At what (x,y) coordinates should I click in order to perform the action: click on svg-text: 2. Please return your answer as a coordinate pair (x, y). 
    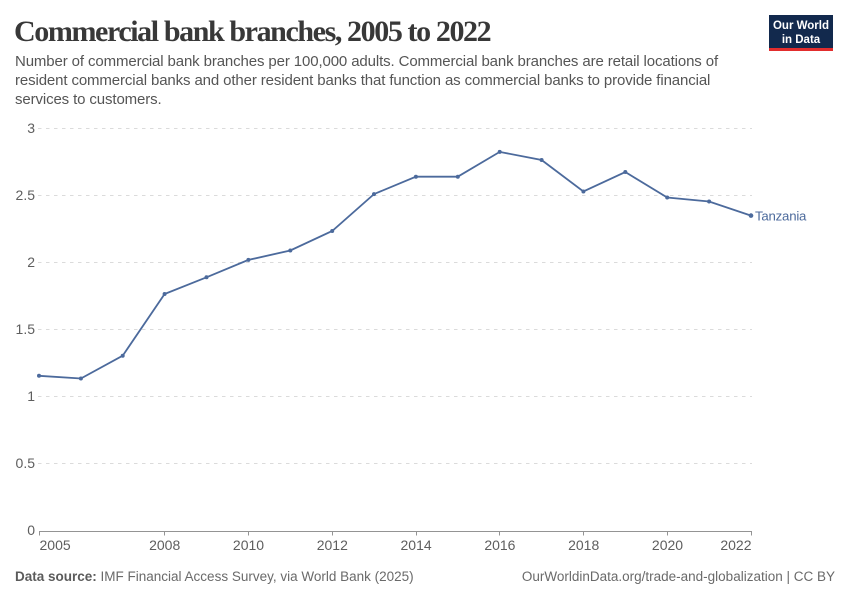
    Looking at the image, I should click on (31, 262).